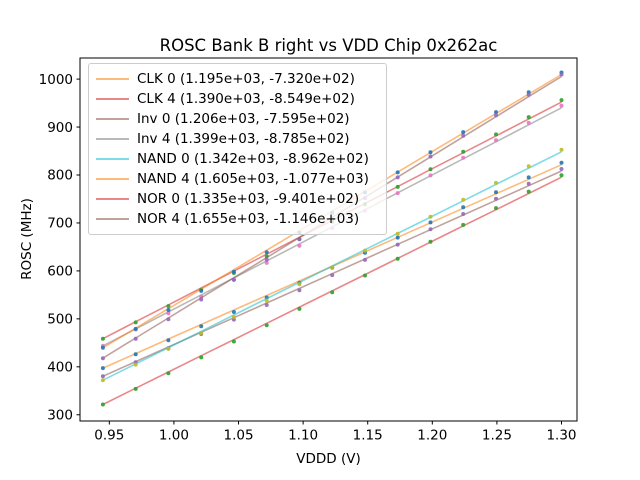 The image size is (640, 480). Describe the element at coordinates (328, 45) in the screenshot. I see `chart-title: ROSC Bank B right vs VDD Chip 0x262ac` at that location.